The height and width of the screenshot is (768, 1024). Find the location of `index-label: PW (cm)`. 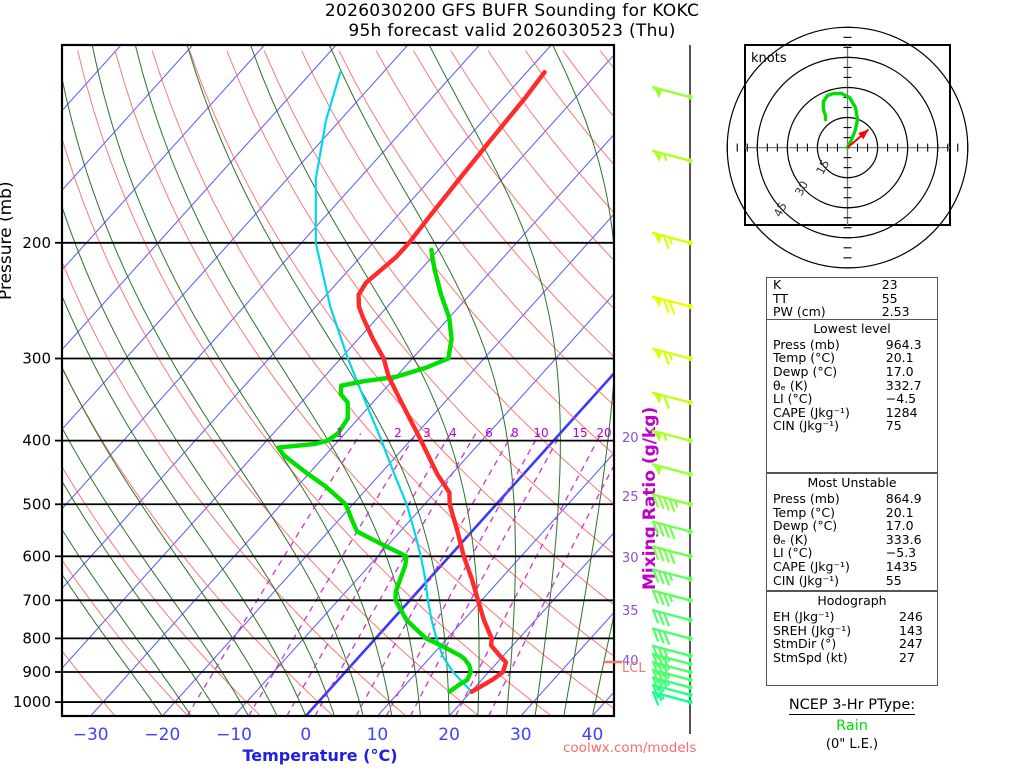

index-label: PW (cm) is located at coordinates (799, 312).